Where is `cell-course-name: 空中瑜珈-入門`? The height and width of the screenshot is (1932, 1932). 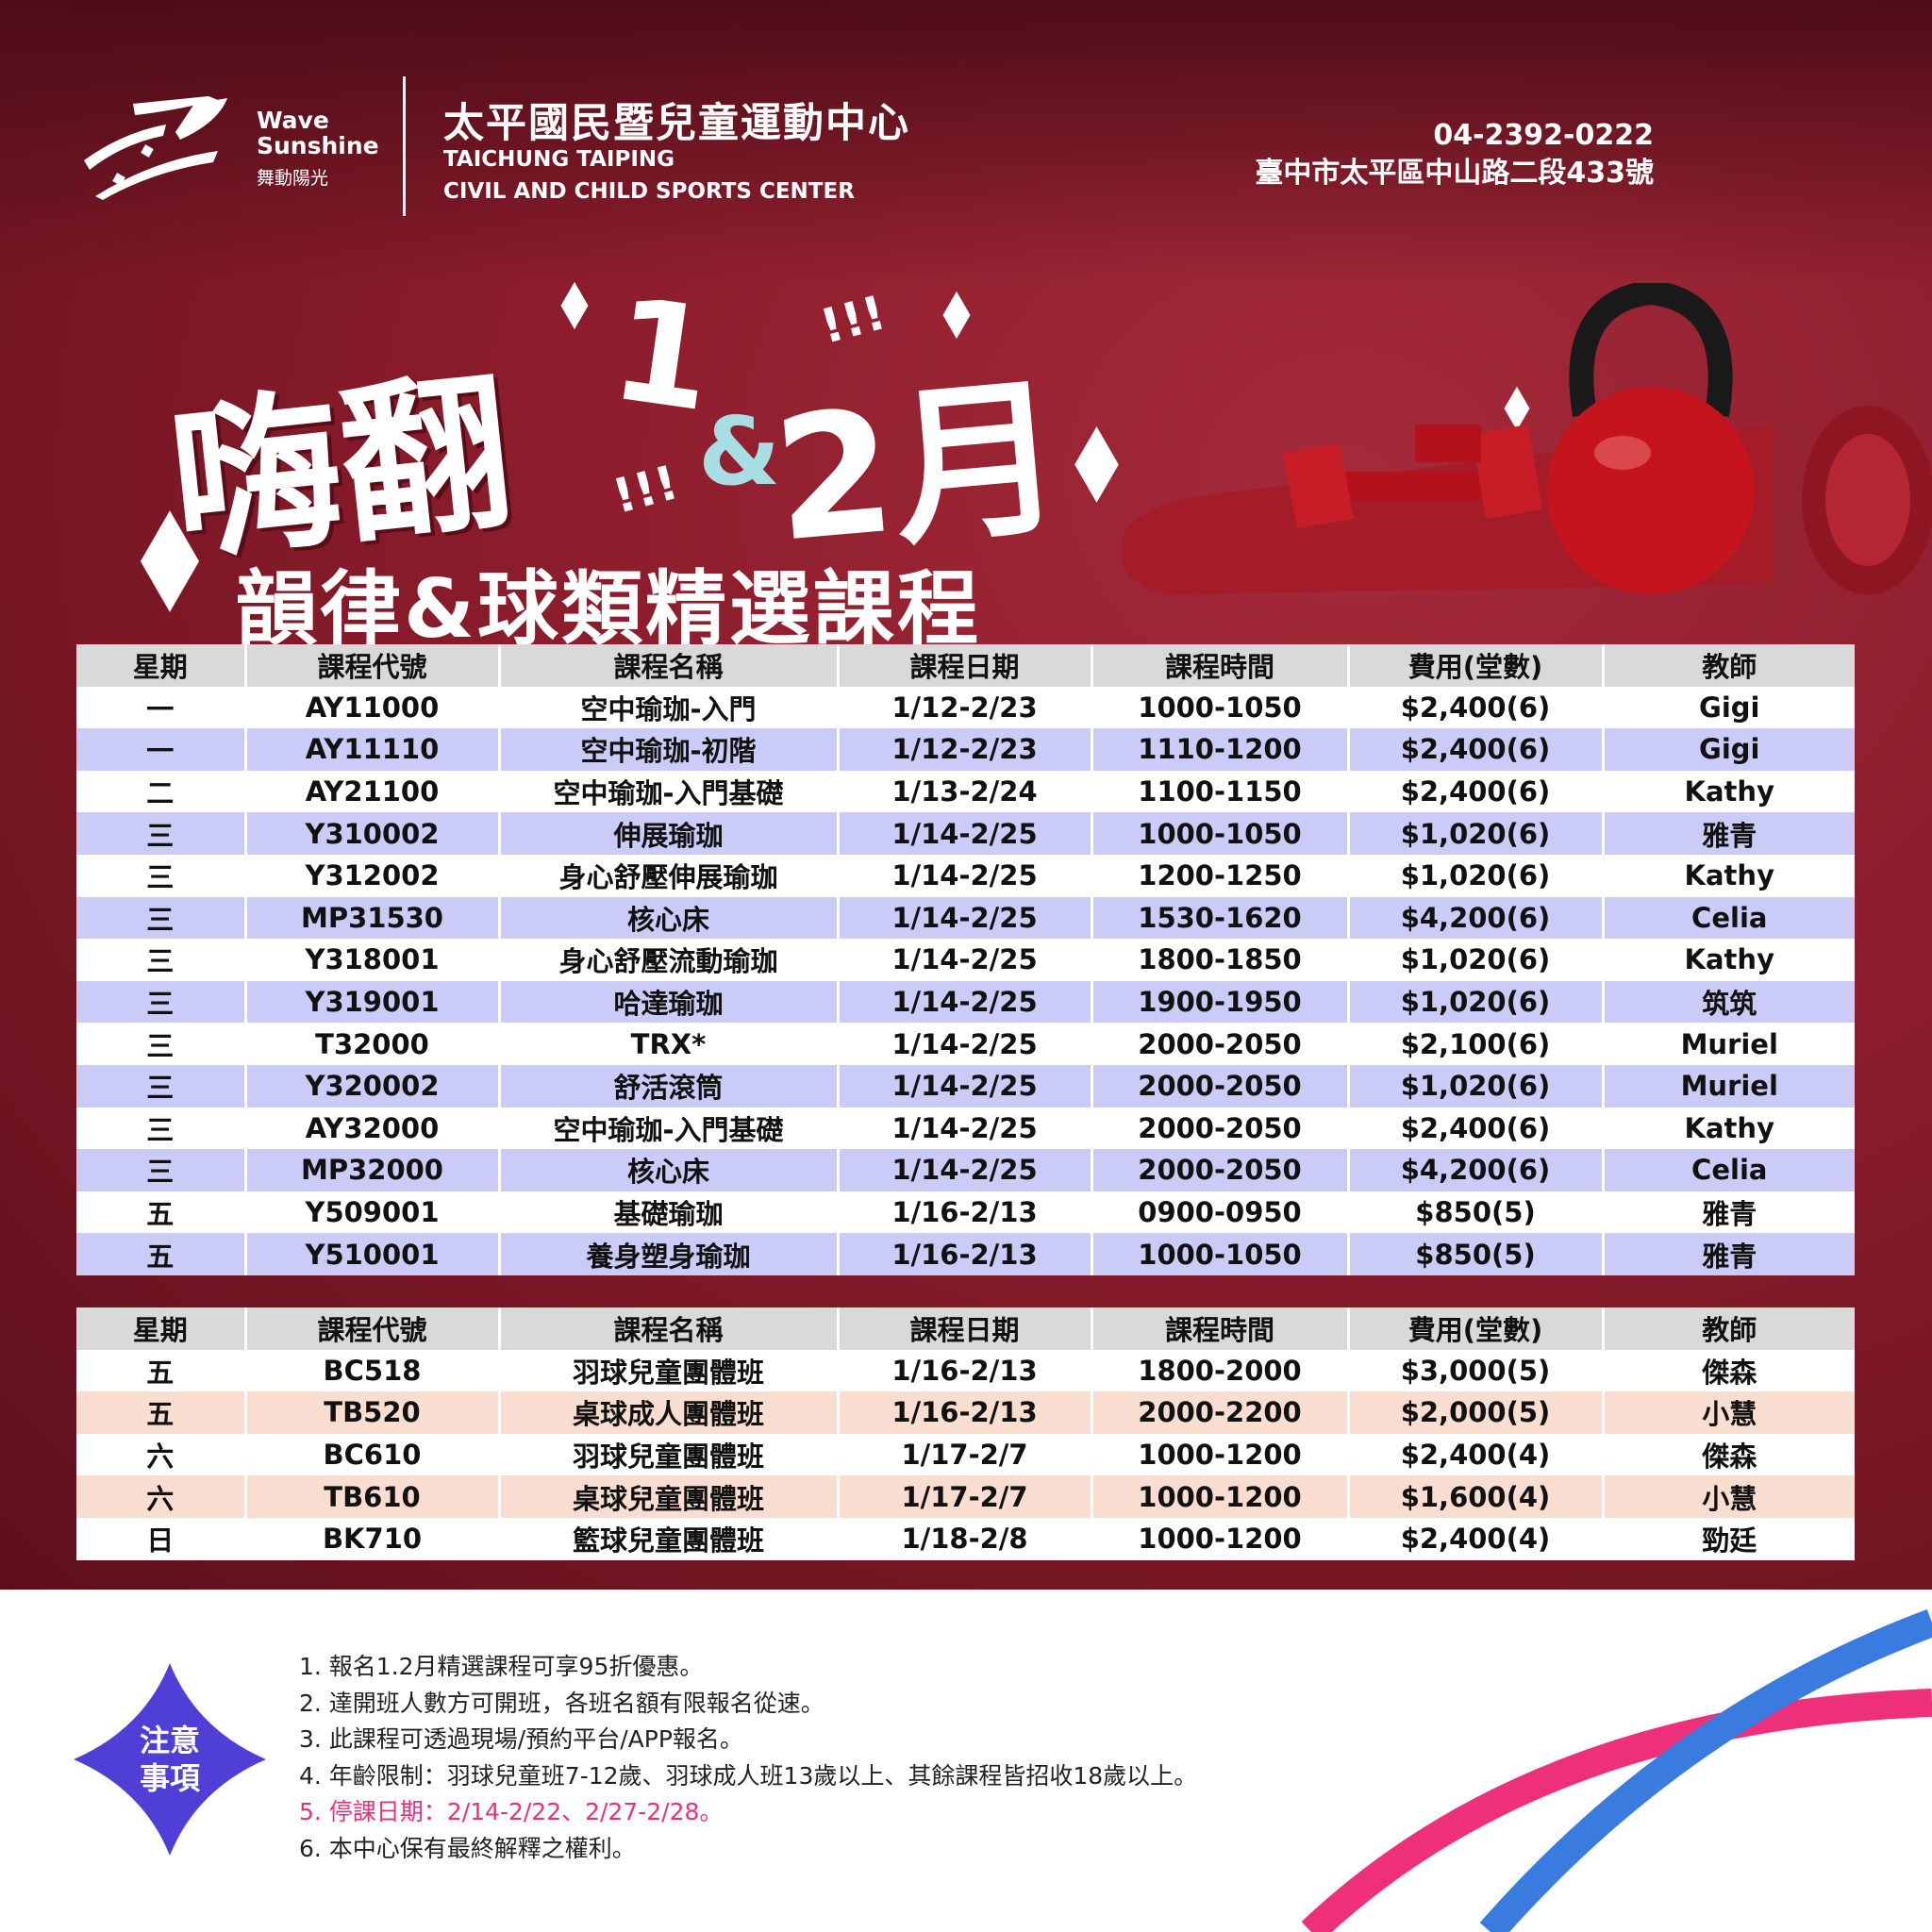
cell-course-name: 空中瑜珈-入門 is located at coordinates (670, 708).